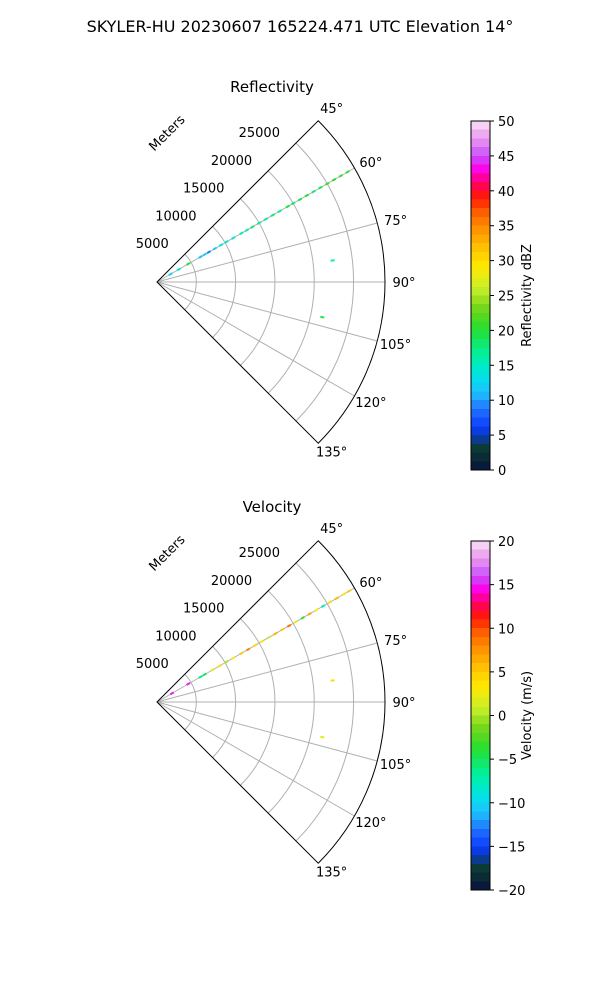 This screenshot has width=600, height=1000. What do you see at coordinates (403, 283) in the screenshot?
I see `theta-tick-label: 90°` at bounding box center [403, 283].